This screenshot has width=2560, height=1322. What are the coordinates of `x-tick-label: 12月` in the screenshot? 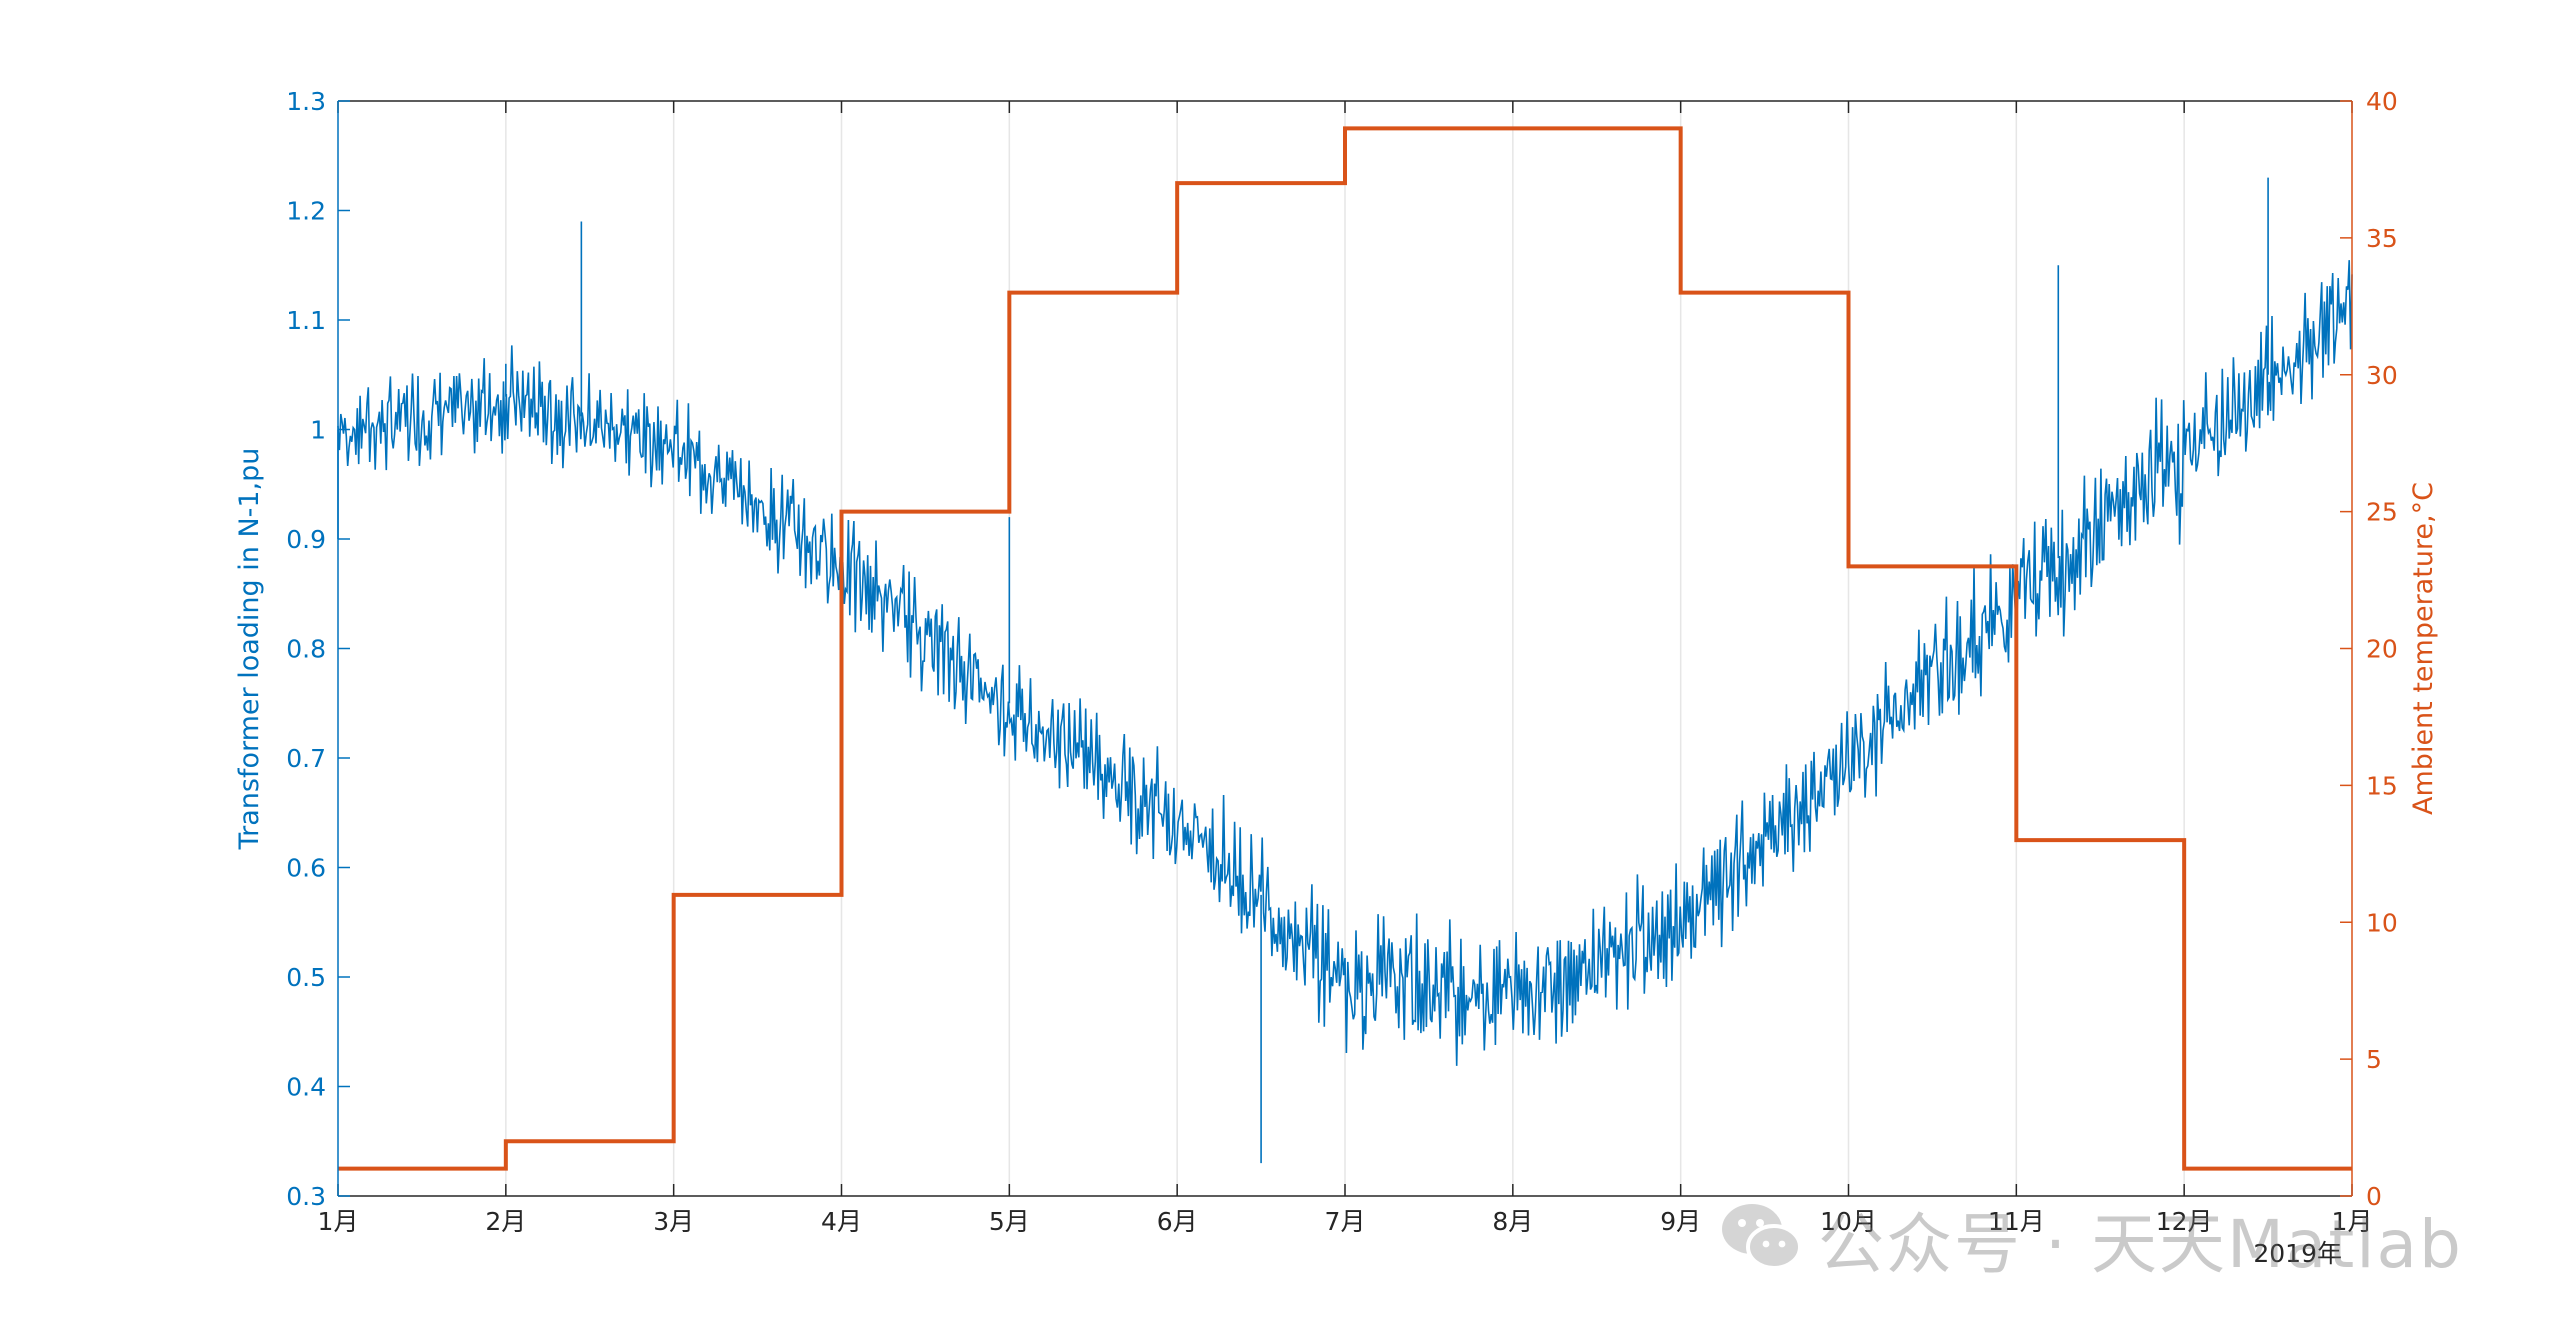 It's located at (2184, 1221).